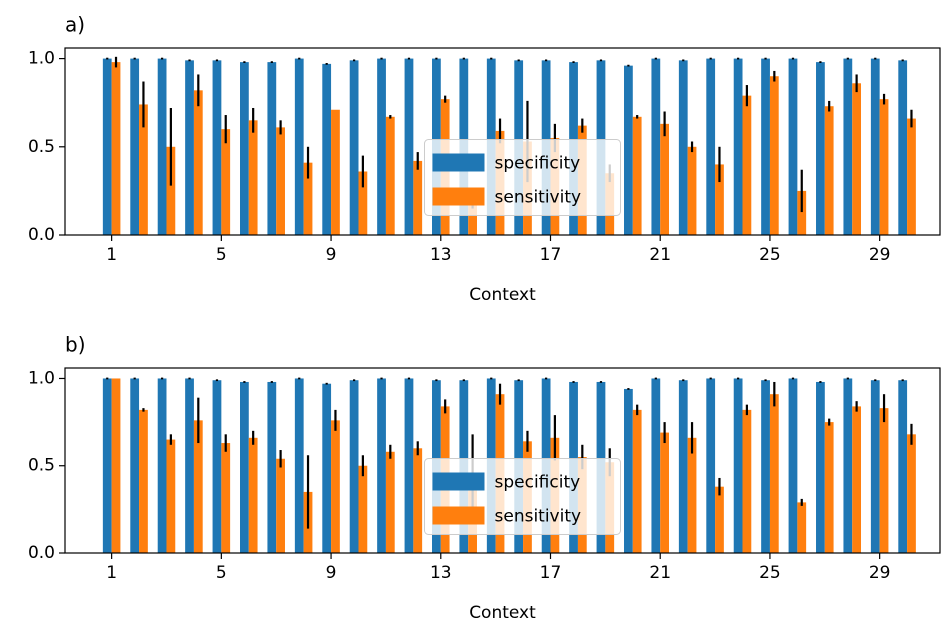 The width and height of the screenshot is (944, 628). I want to click on x-axis-label: Context, so click(502, 613).